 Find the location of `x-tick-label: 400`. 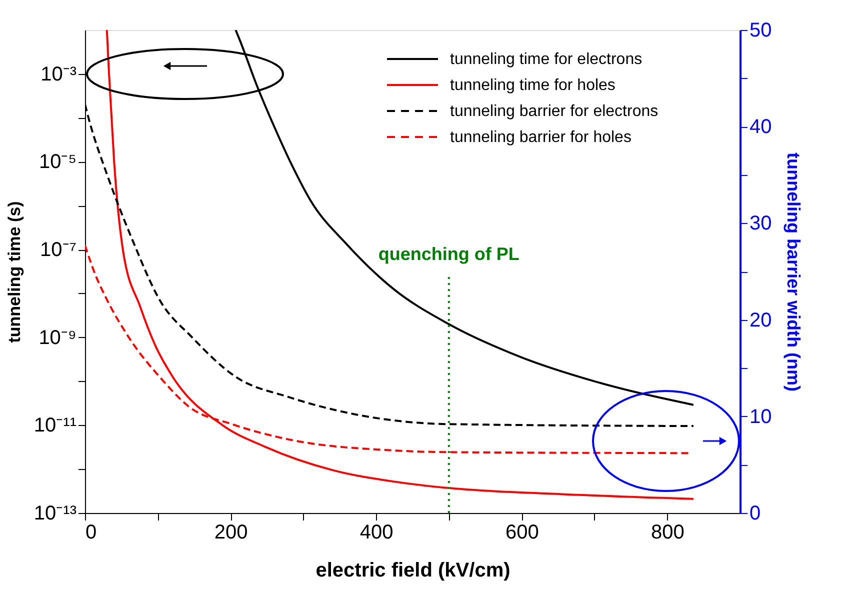

x-tick-label: 400 is located at coordinates (377, 533).